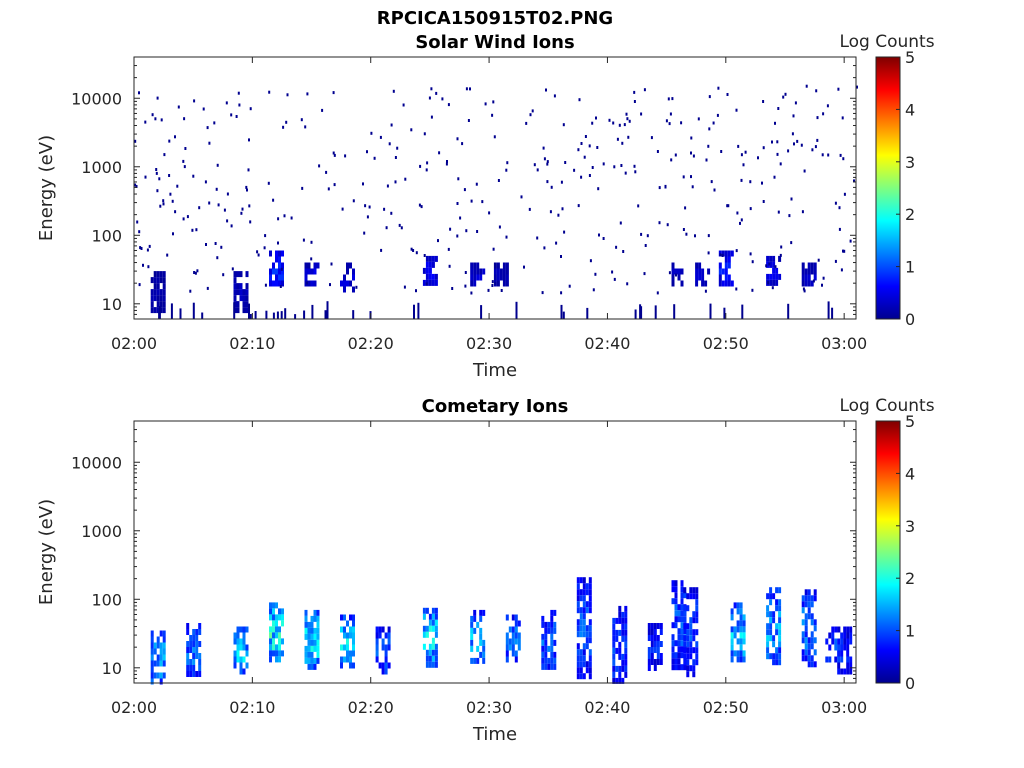 Image resolution: width=1024 pixels, height=768 pixels. I want to click on x-tick-label: 02:30, so click(489, 707).